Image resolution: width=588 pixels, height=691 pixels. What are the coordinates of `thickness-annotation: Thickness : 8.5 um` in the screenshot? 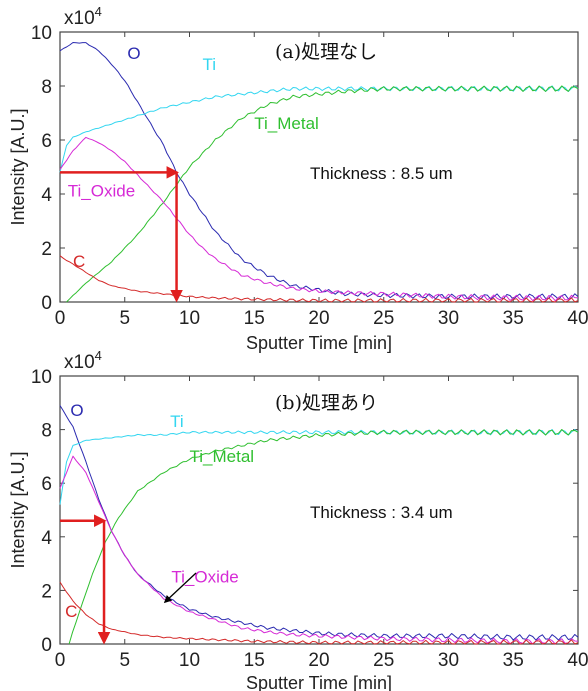 It's located at (381, 173).